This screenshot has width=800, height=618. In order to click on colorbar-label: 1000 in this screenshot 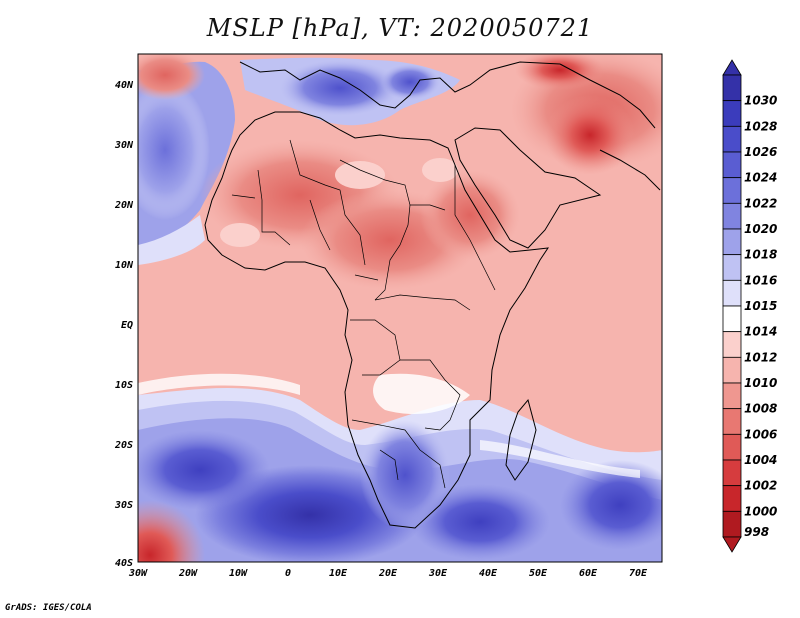, I will do `click(760, 511)`.